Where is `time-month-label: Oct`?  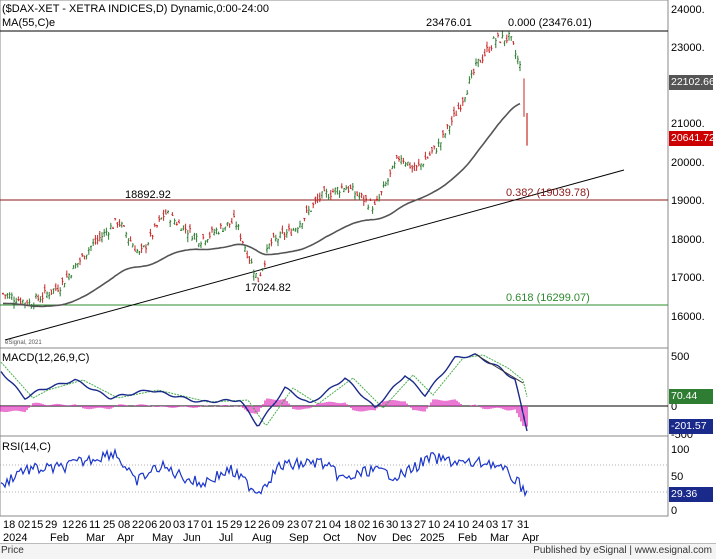 time-month-label: Oct is located at coordinates (331, 538).